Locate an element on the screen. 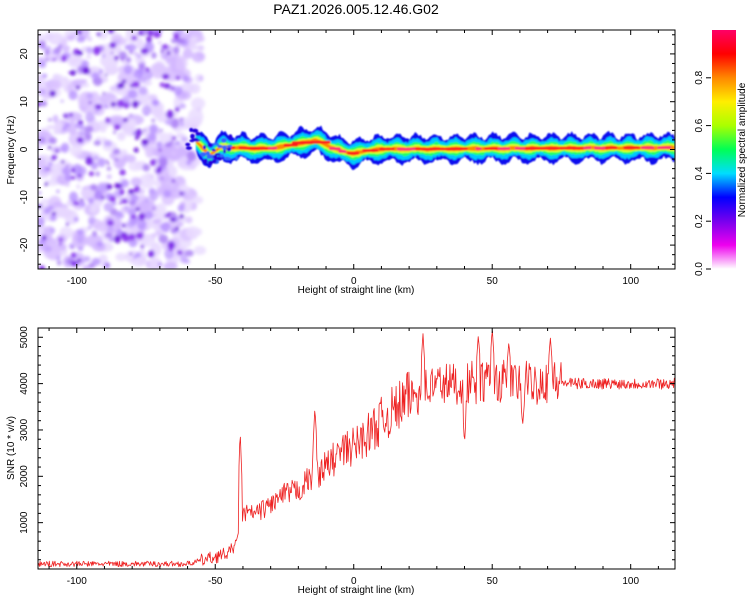 The width and height of the screenshot is (750, 600). spectrogram-y-axis-label: Frequency (Hz) is located at coordinates (11, 150).